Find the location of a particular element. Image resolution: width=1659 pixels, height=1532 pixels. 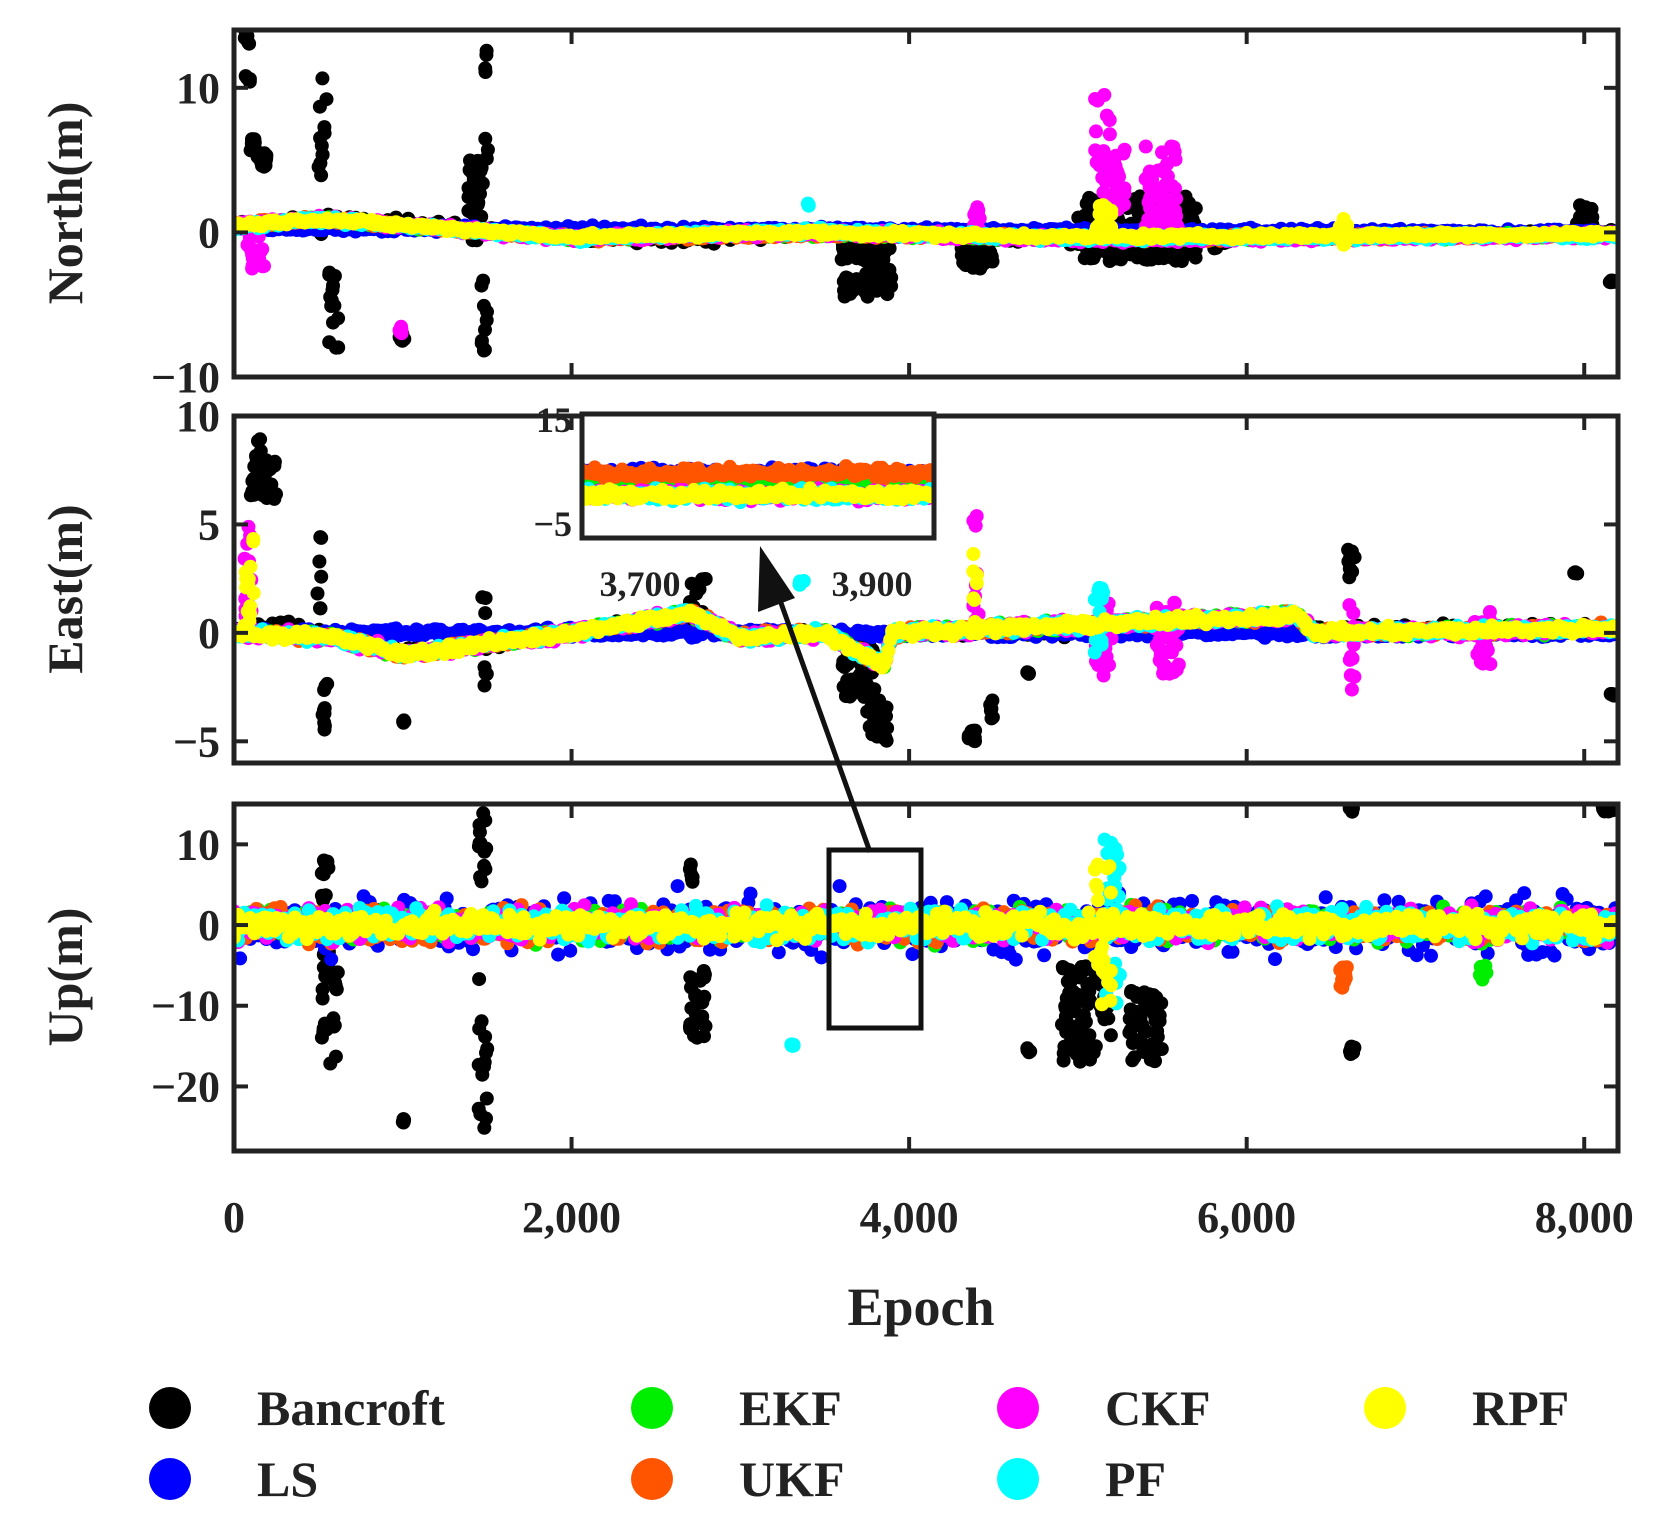

north-ylabel: North(m) is located at coordinates (65, 203).